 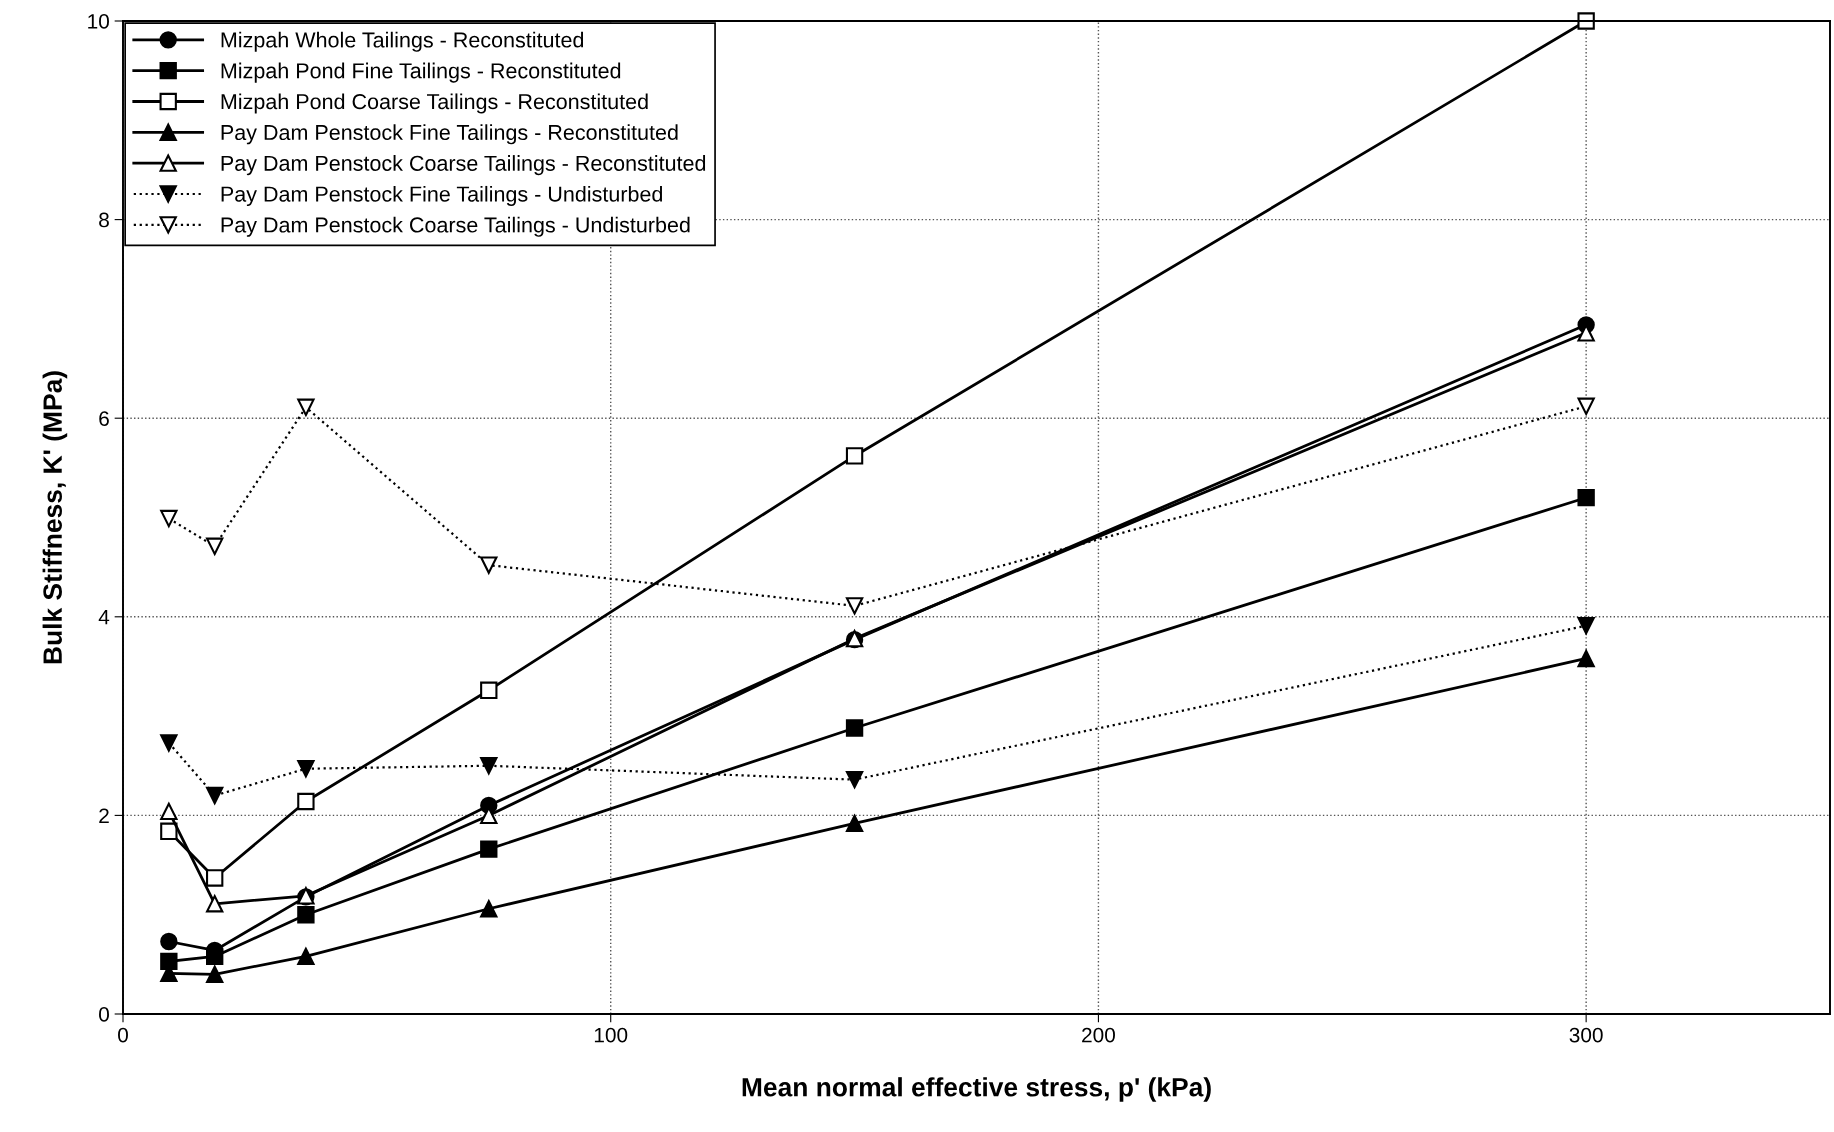 What do you see at coordinates (976, 1089) in the screenshot?
I see `x-axis-title: Mean normal effective stress, p' (kPa)` at bounding box center [976, 1089].